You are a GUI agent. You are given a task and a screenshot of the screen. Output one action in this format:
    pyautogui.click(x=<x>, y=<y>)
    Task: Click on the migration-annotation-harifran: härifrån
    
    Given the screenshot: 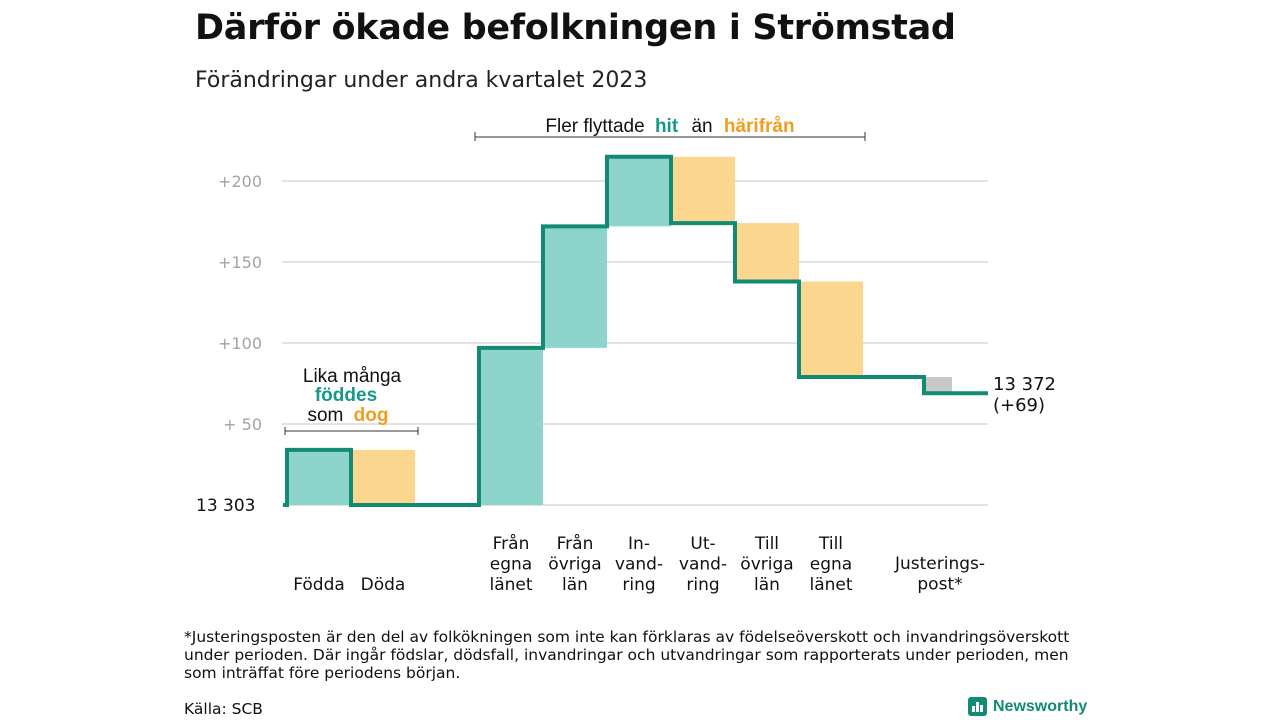 What is the action you would take?
    pyautogui.click(x=759, y=126)
    